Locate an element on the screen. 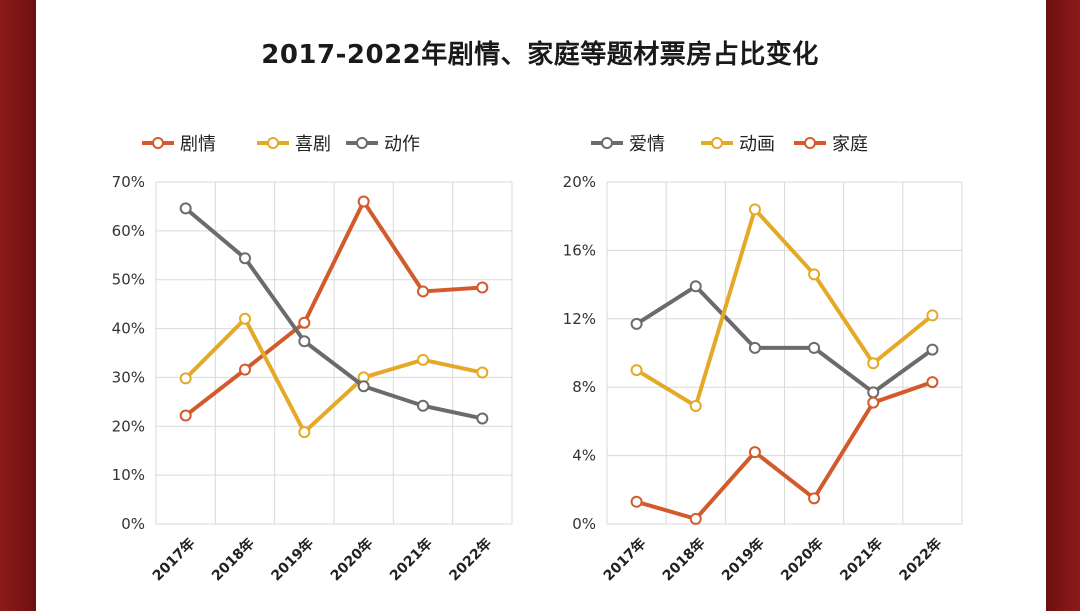  y-tick-label: 8% is located at coordinates (584, 387).